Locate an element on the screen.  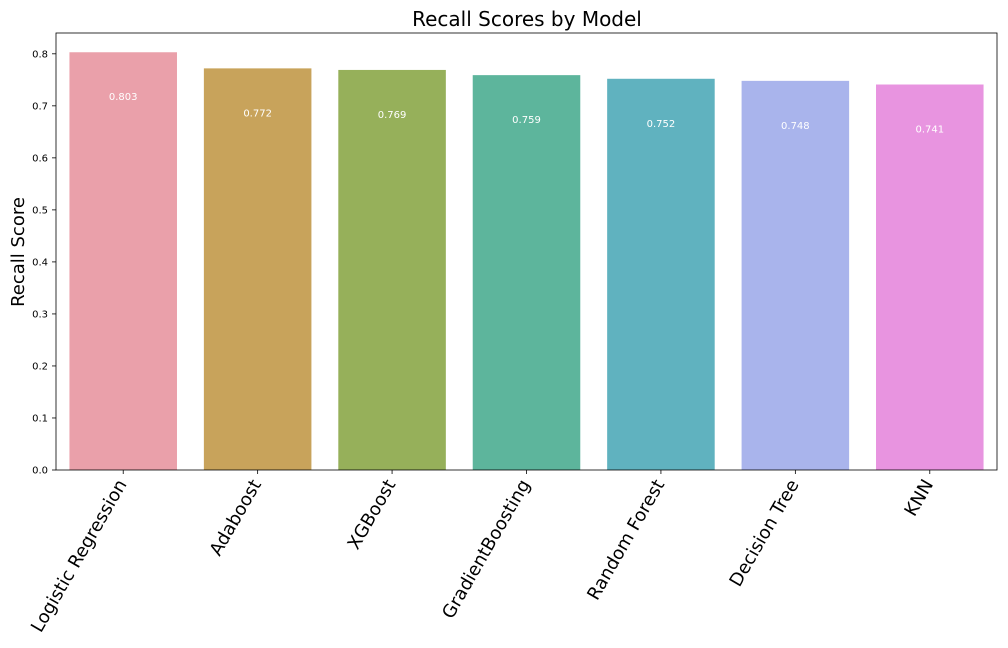
y-tick-label: 0.7 is located at coordinates (40, 106).